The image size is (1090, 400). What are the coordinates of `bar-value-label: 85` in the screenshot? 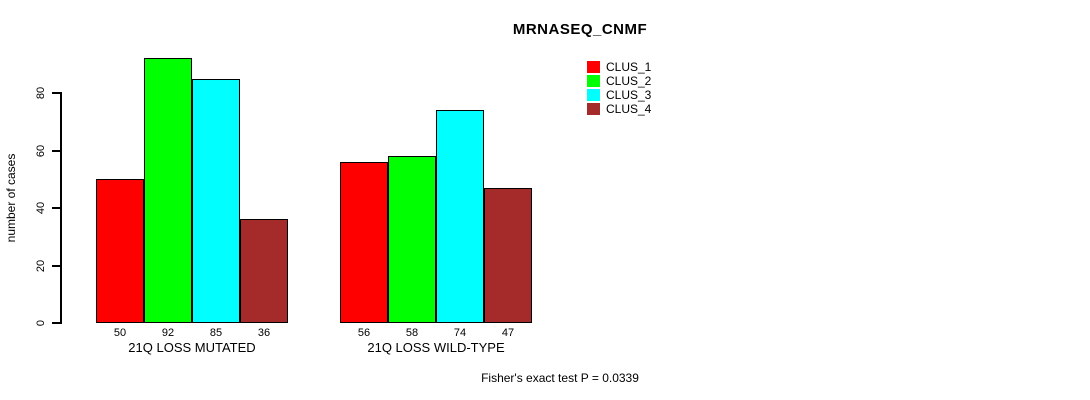 It's located at (216, 333).